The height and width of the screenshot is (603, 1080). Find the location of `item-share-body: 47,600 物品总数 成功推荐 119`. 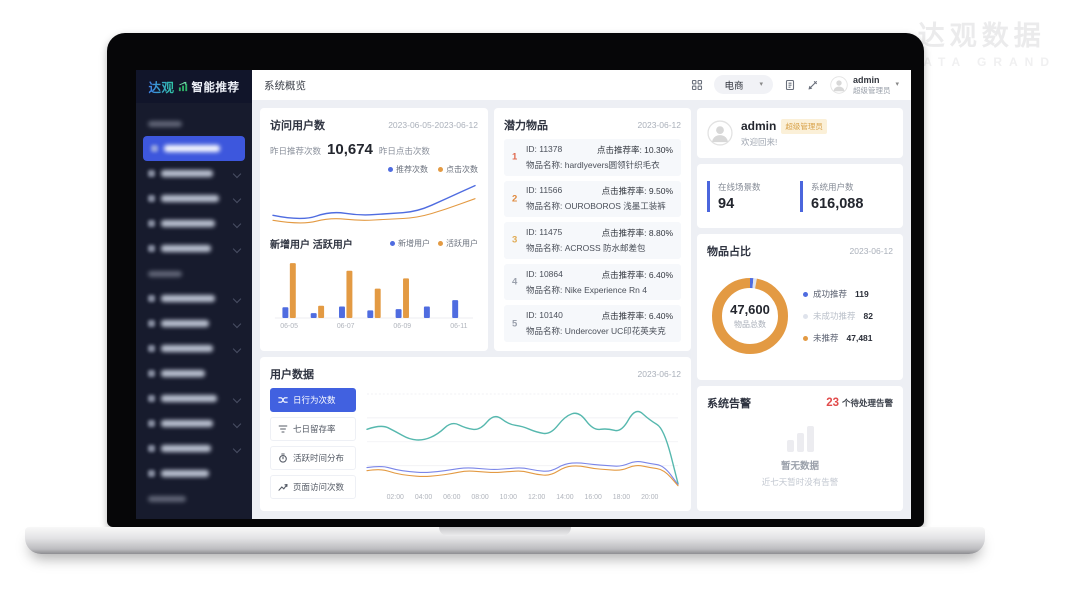

item-share-body: 47,600 物品总数 成功推荐 119 is located at coordinates (800, 316).